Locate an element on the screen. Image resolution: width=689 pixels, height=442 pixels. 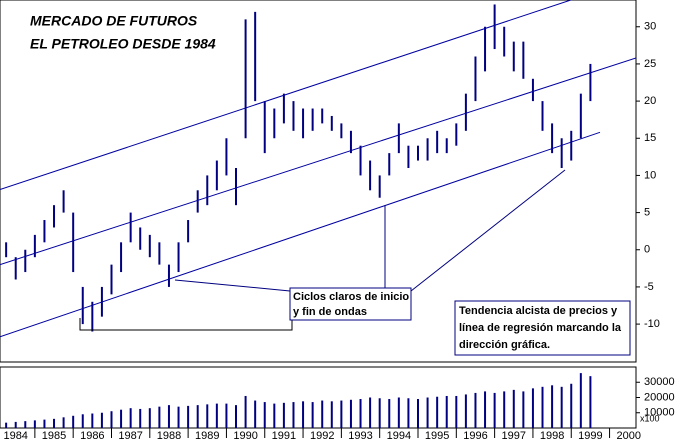
y-tick-label: 10000 is located at coordinates (659, 413).